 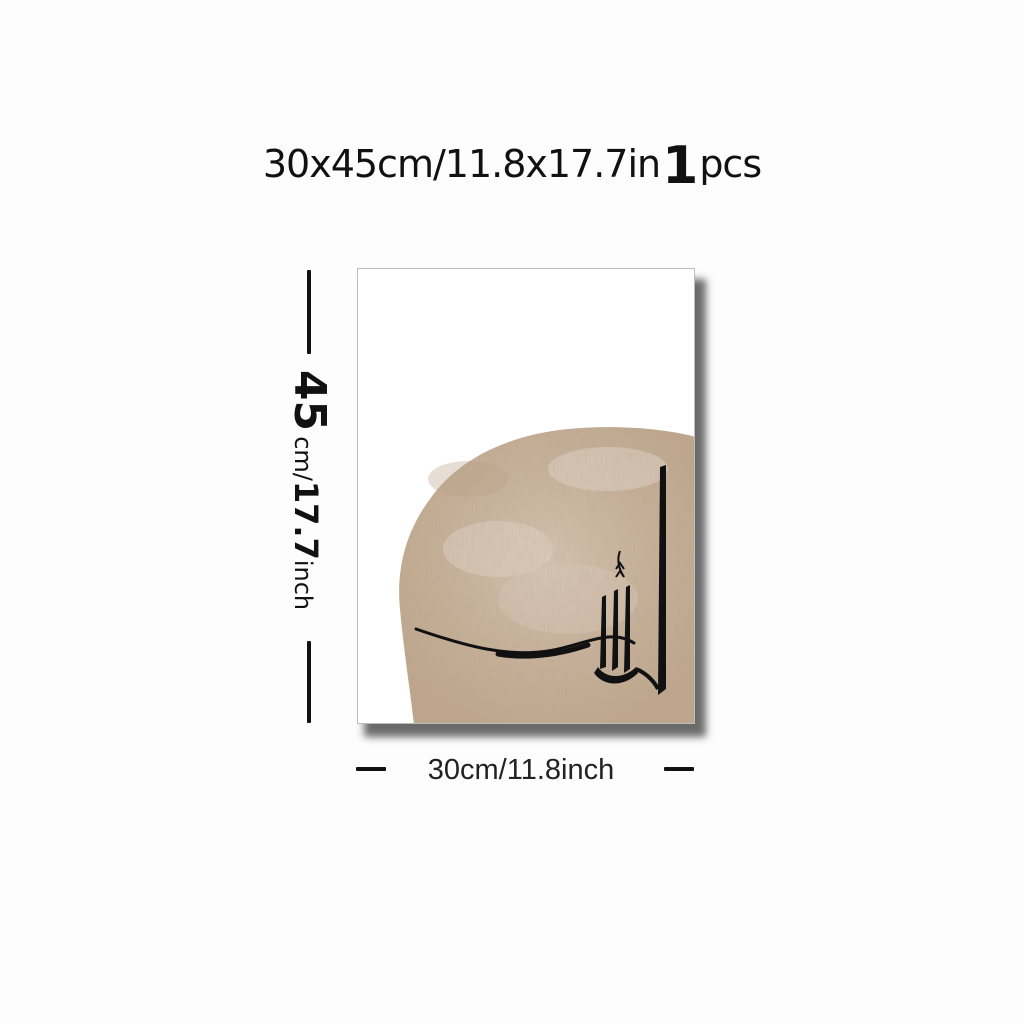 I want to click on height-marker-top, so click(x=309, y=312).